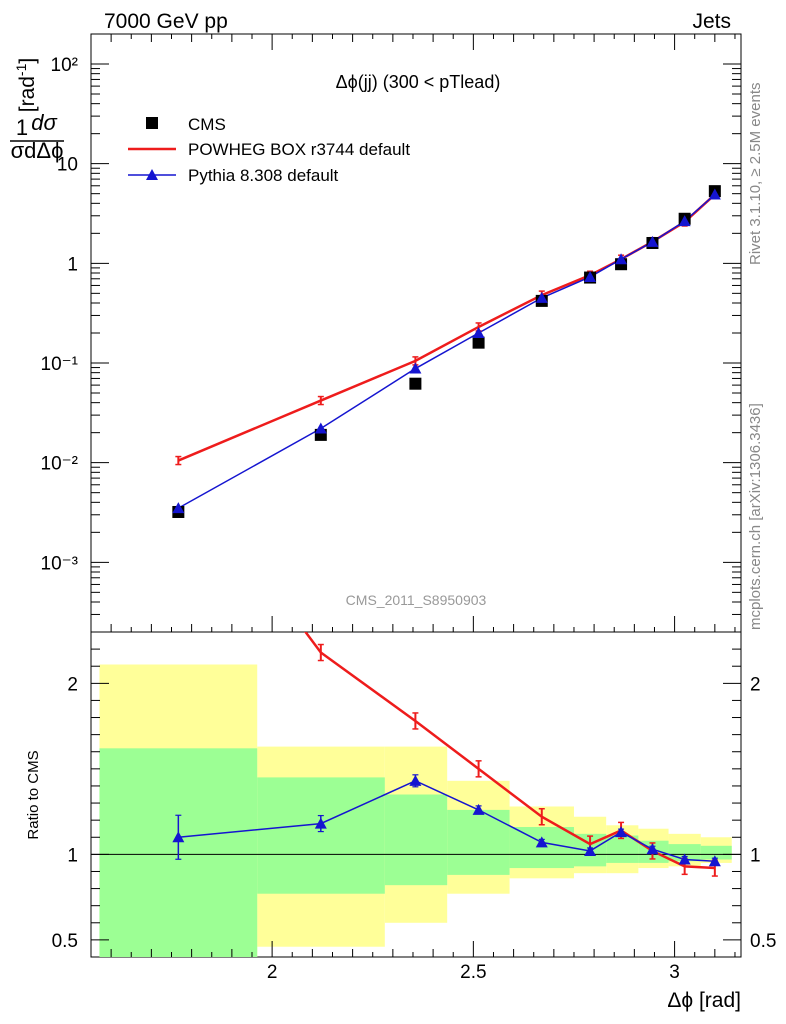  What do you see at coordinates (44, 122) in the screenshot?
I see `svg-text: dσ` at bounding box center [44, 122].